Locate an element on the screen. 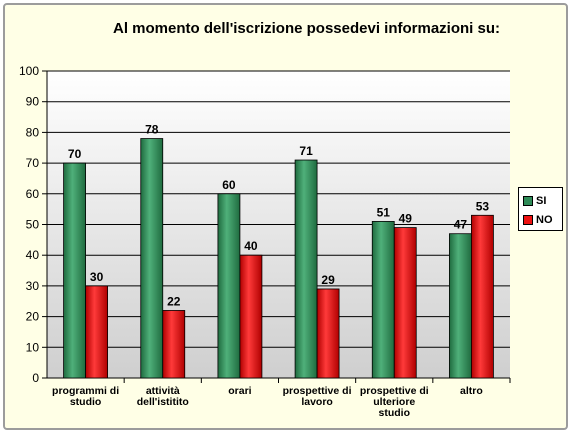 The width and height of the screenshot is (573, 435). data-label: 70 is located at coordinates (75, 154).